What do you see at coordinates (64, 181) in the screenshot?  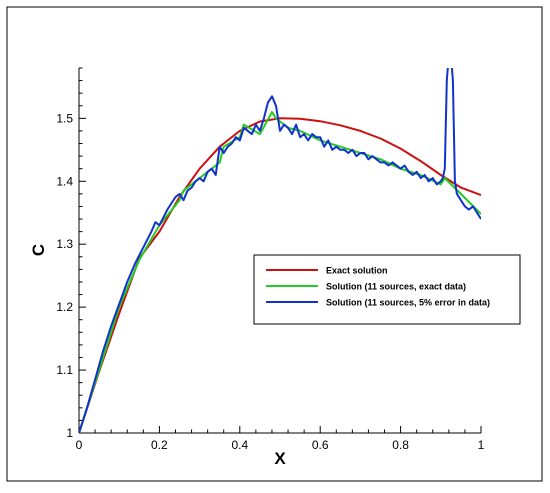 I see `y-tick-label: 1.4` at bounding box center [64, 181].